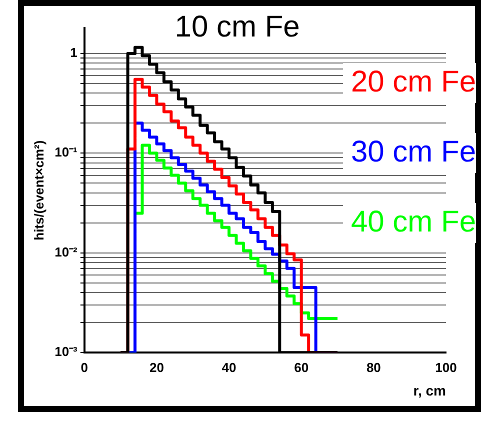 The width and height of the screenshot is (495, 422). I want to click on x-tick-label: 40, so click(229, 367).